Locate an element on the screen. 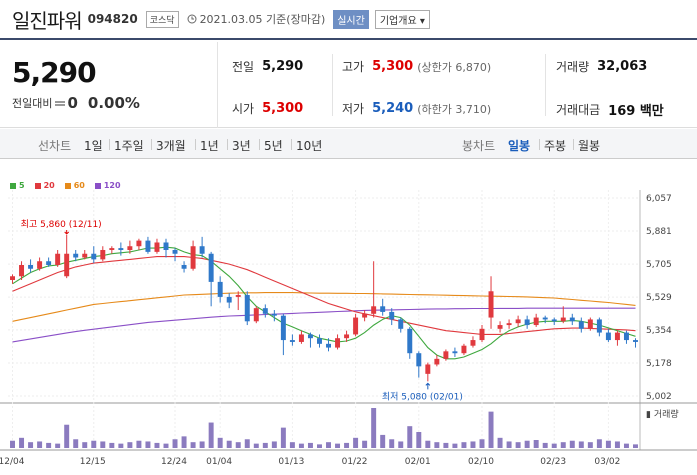  tab-daily: 일봉 is located at coordinates (519, 146).